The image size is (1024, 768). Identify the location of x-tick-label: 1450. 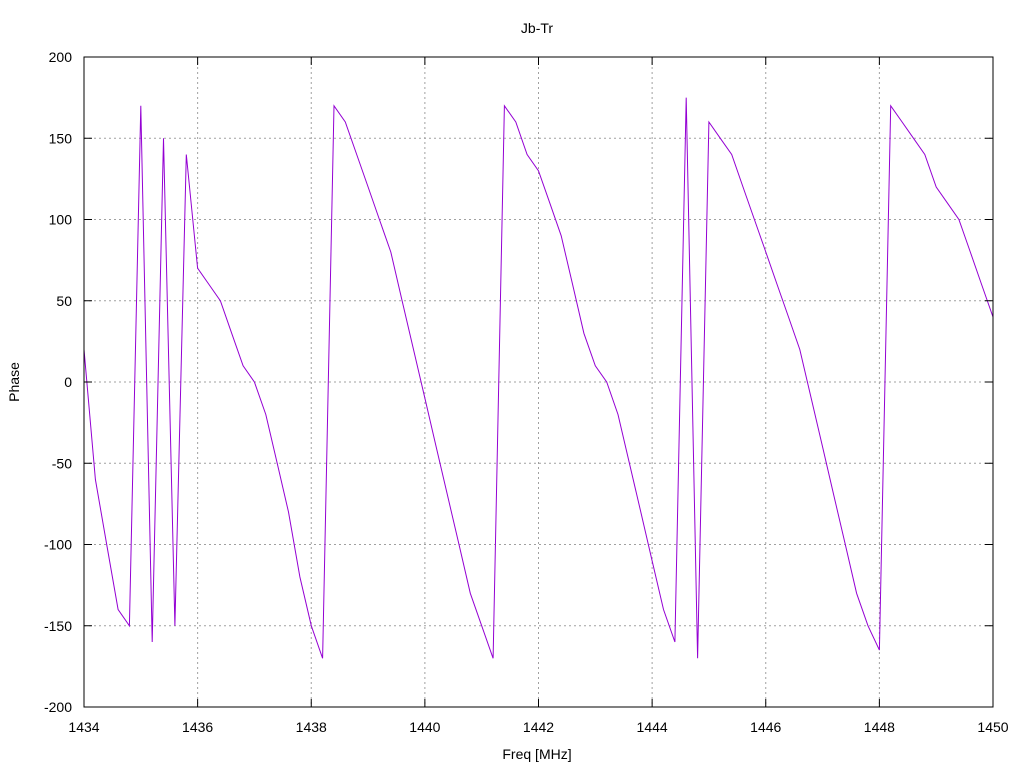
(992, 727).